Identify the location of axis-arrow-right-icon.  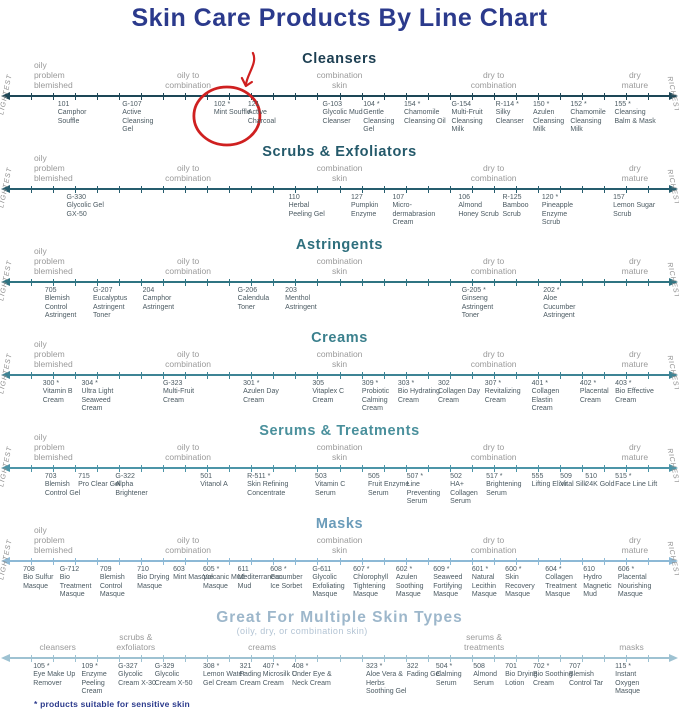
(673, 560).